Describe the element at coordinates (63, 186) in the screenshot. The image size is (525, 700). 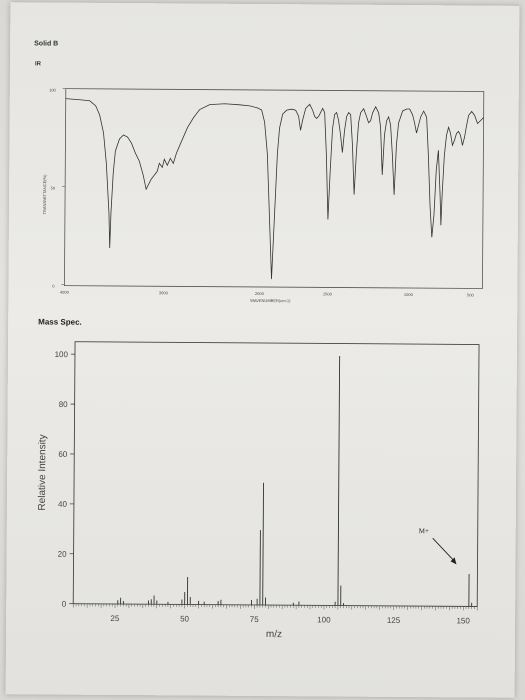
I see `ir-y-ticks` at that location.